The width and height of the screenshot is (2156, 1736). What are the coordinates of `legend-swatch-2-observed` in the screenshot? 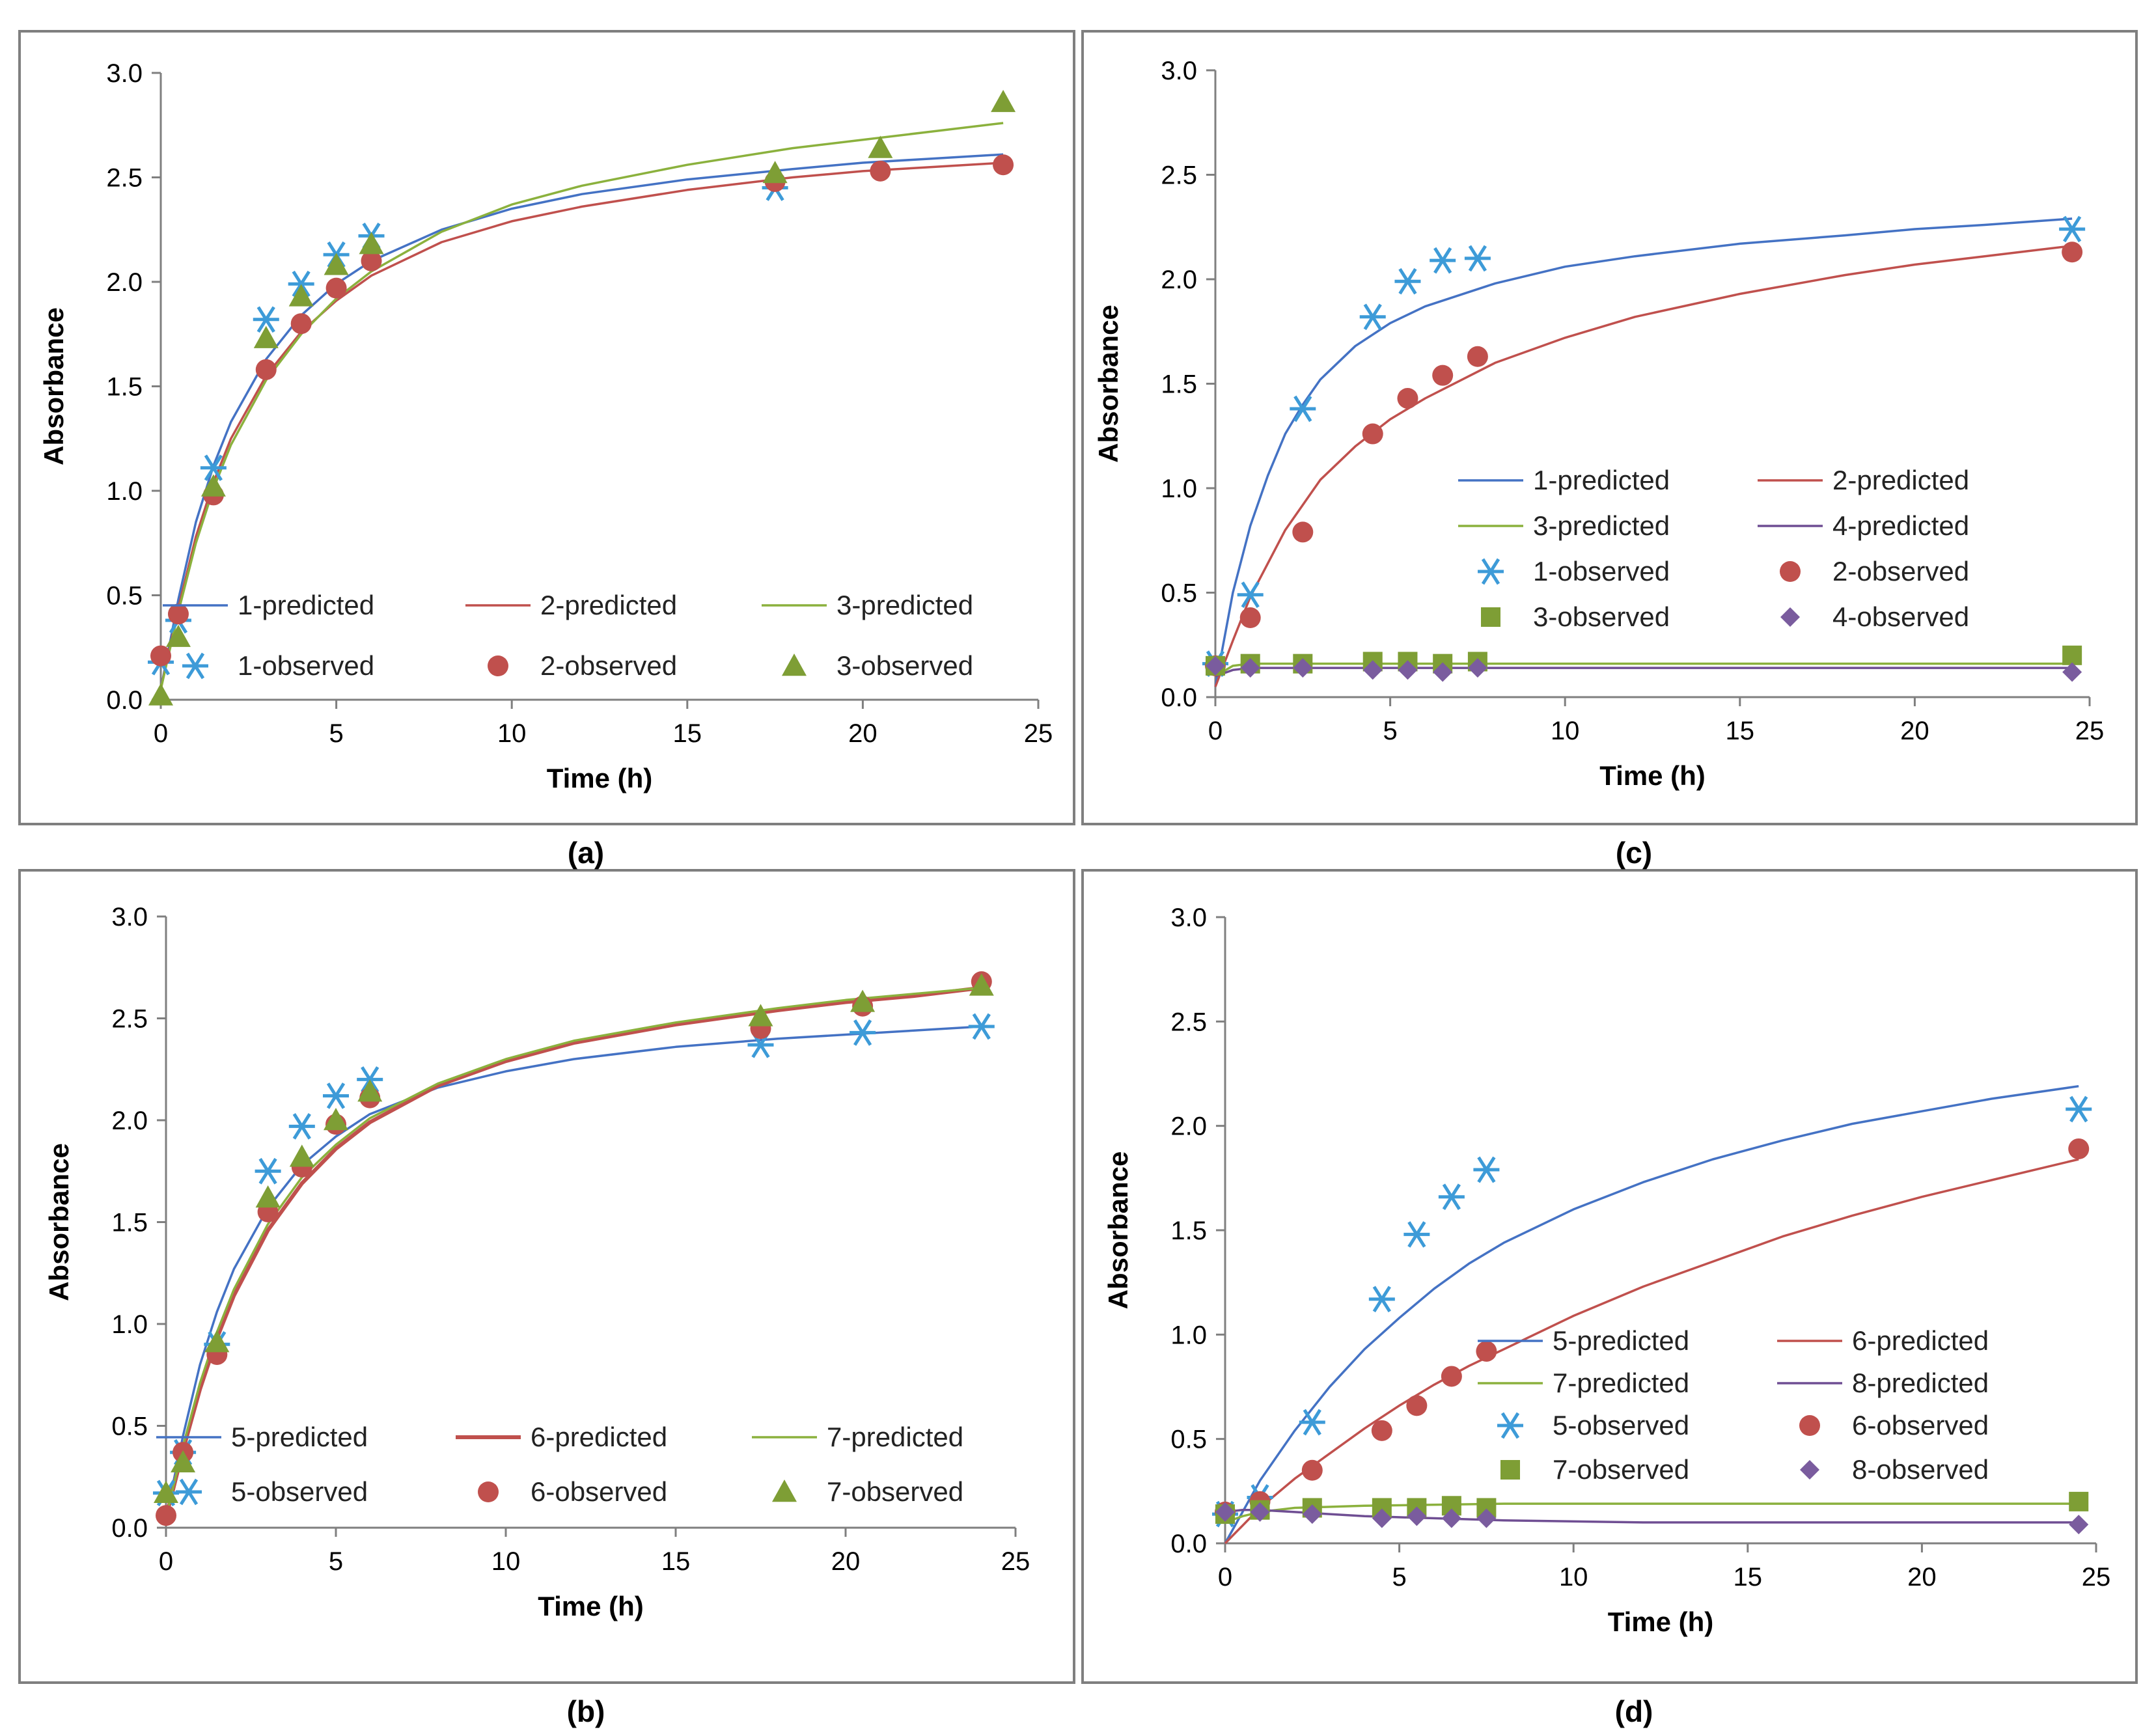 It's located at (498, 665).